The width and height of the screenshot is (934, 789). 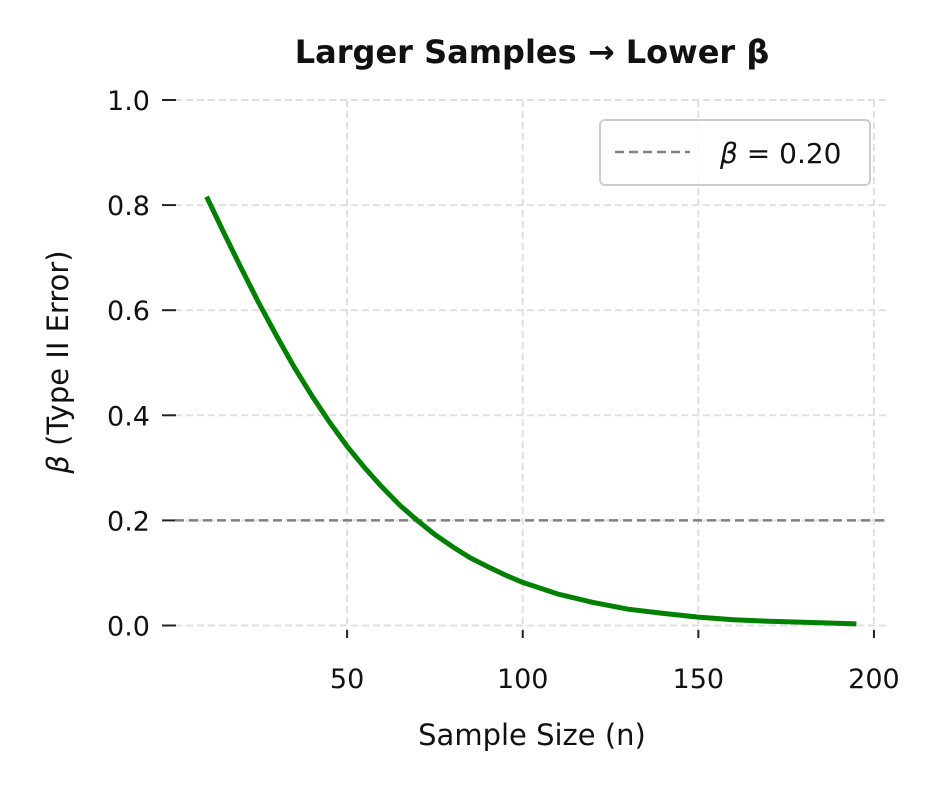 I want to click on y-tick-label: 0.0, so click(x=128, y=626).